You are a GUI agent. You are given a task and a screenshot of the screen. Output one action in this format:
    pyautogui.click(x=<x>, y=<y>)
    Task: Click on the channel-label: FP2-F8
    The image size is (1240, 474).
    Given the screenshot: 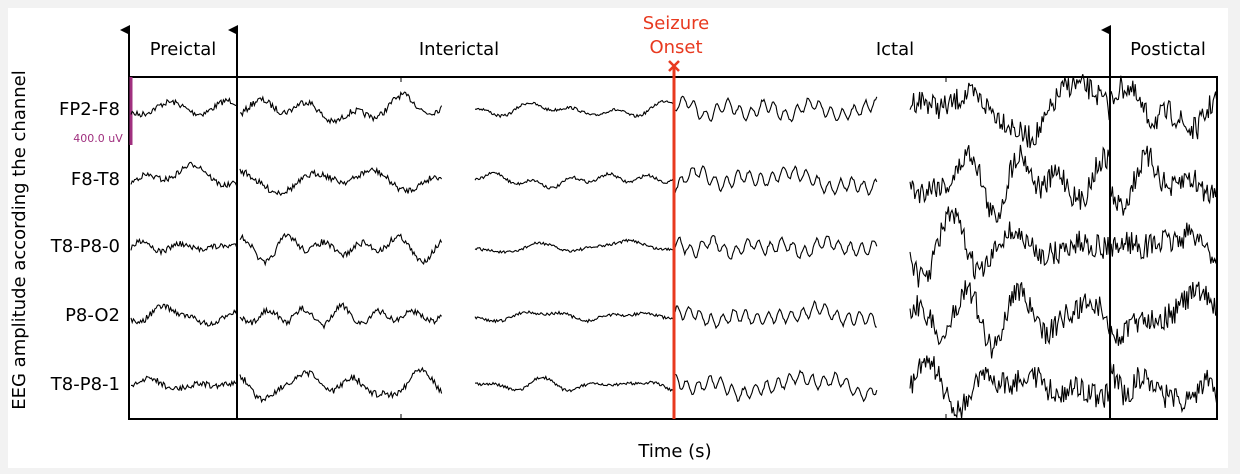 What is the action you would take?
    pyautogui.click(x=89, y=109)
    